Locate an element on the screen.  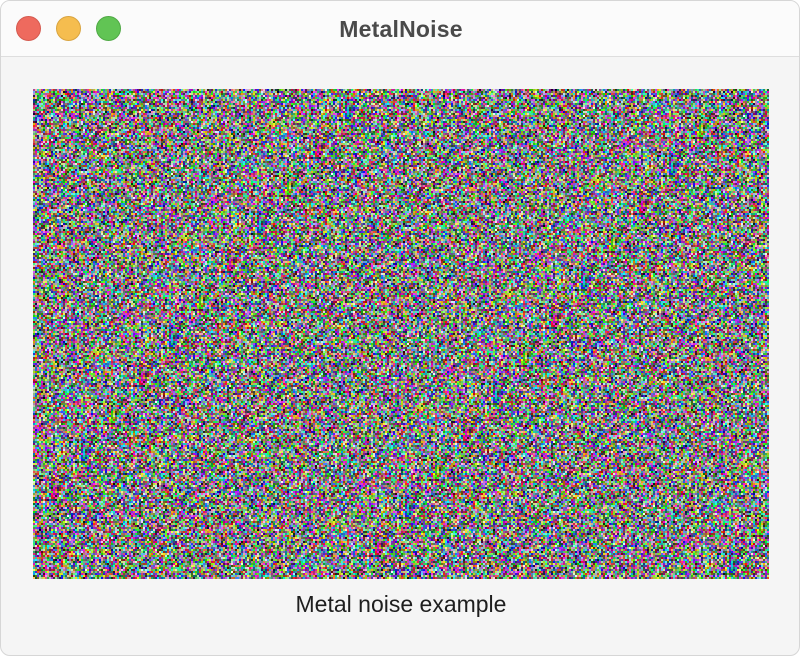
caption-label: Metal noise example is located at coordinates (401, 604).